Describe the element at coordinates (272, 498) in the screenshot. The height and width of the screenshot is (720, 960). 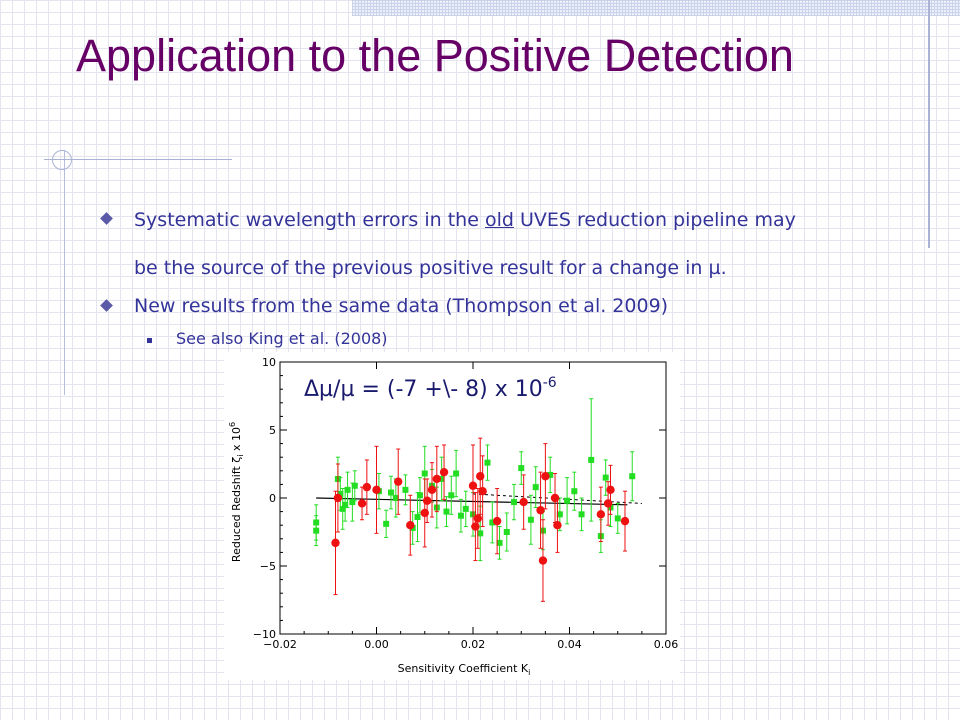
I see `y-tick-label: 0` at that location.